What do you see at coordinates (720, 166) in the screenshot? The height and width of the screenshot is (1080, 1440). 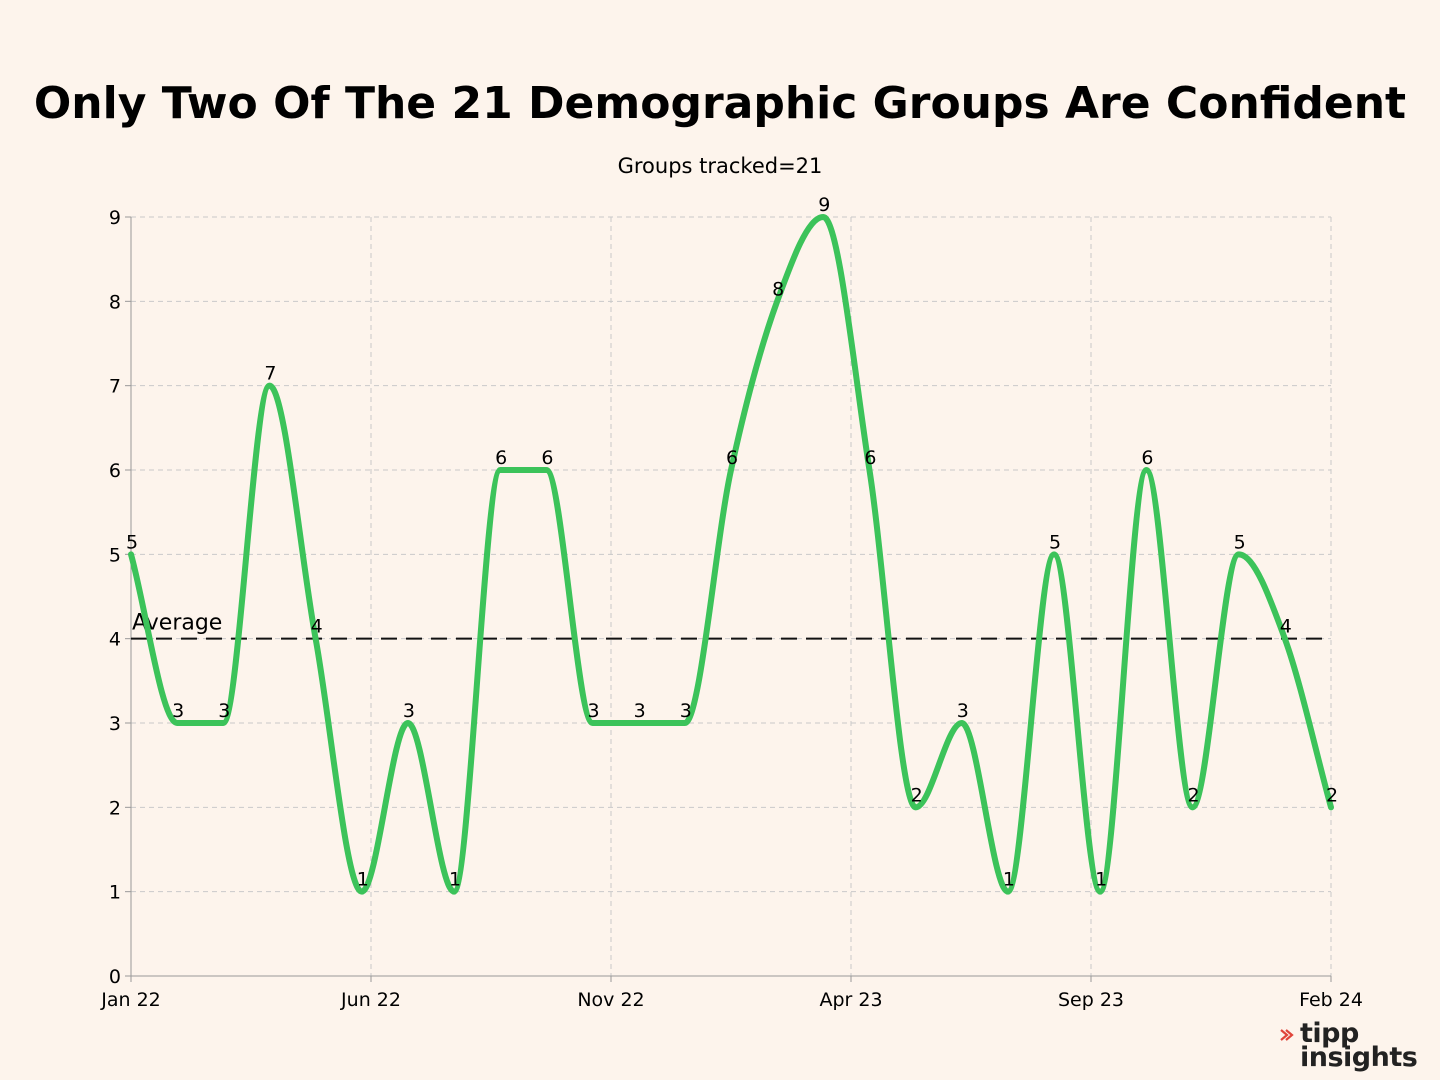 I see `chart-subtitle: Groups tracked=21` at bounding box center [720, 166].